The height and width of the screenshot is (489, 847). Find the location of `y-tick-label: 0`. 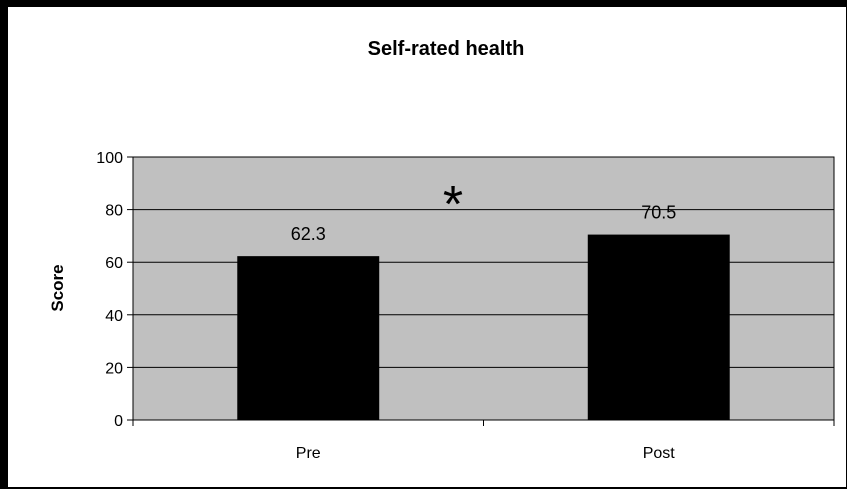

y-tick-label: 0 is located at coordinates (118, 421).